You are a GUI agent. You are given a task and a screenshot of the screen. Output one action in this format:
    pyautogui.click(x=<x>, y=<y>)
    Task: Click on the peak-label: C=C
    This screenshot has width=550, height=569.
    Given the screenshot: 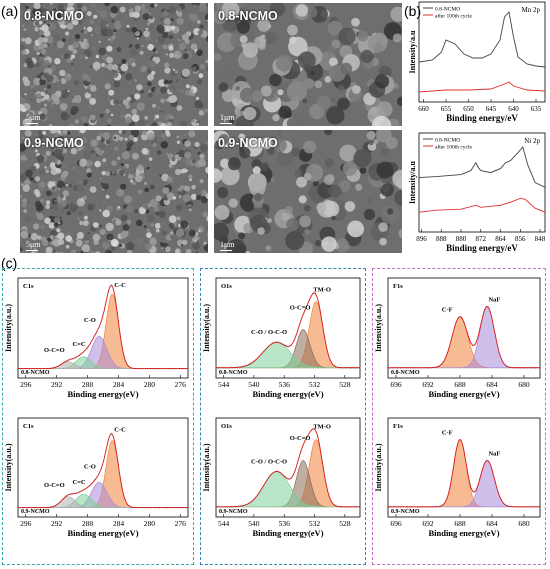 What is the action you would take?
    pyautogui.click(x=78, y=482)
    